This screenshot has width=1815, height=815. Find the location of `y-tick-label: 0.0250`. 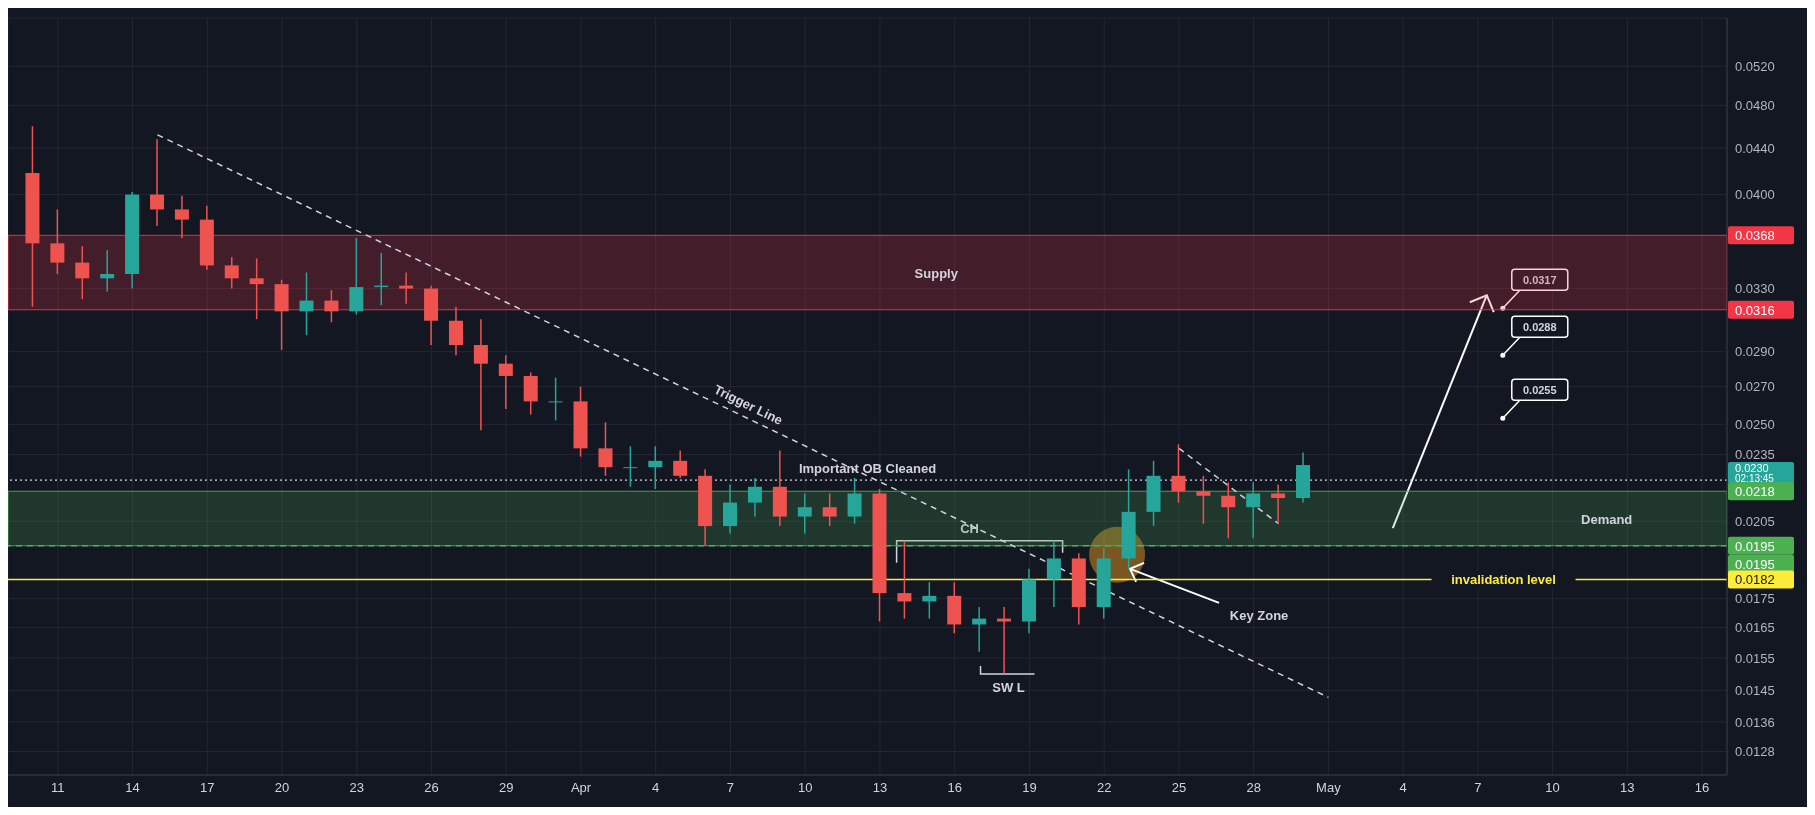

y-tick-label: 0.0250 is located at coordinates (1755, 424).